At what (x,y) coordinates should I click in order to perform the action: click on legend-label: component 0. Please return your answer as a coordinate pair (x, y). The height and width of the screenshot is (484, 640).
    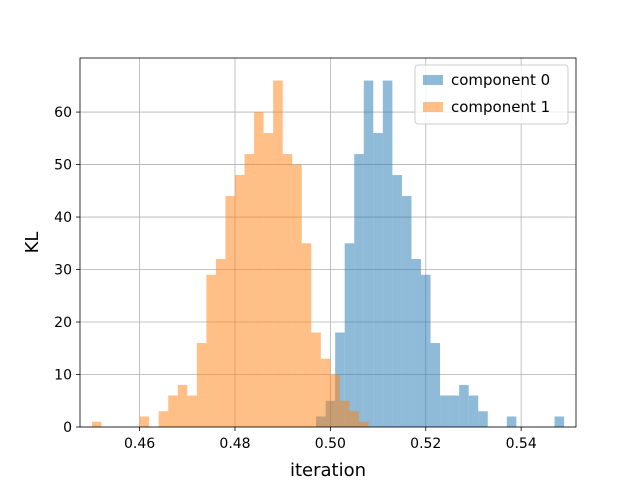
    Looking at the image, I should click on (500, 80).